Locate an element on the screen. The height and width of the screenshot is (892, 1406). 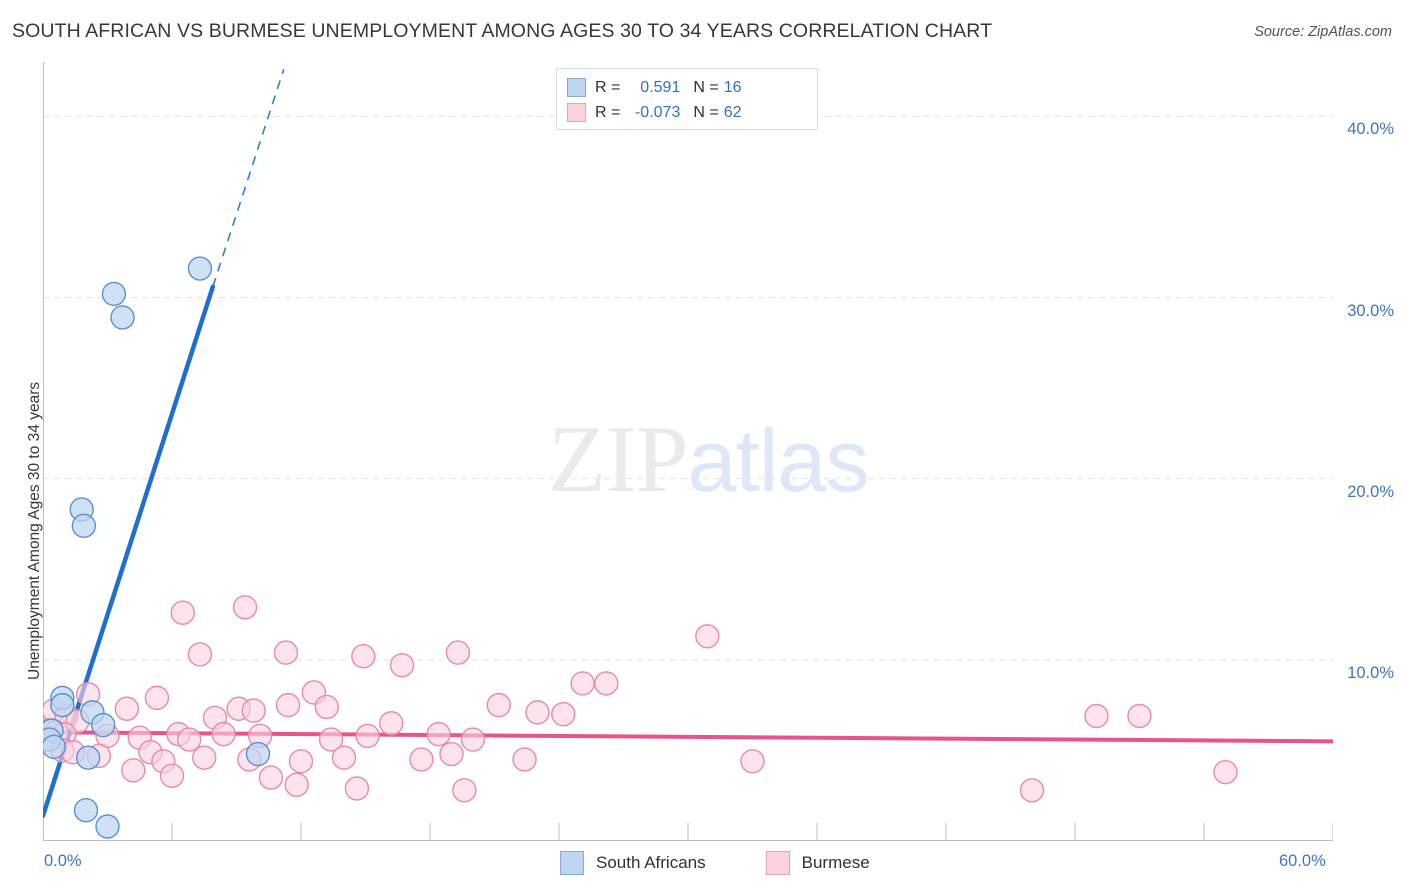
stats-row-burmese: R = -0.073 N = 62 is located at coordinates (687, 112).